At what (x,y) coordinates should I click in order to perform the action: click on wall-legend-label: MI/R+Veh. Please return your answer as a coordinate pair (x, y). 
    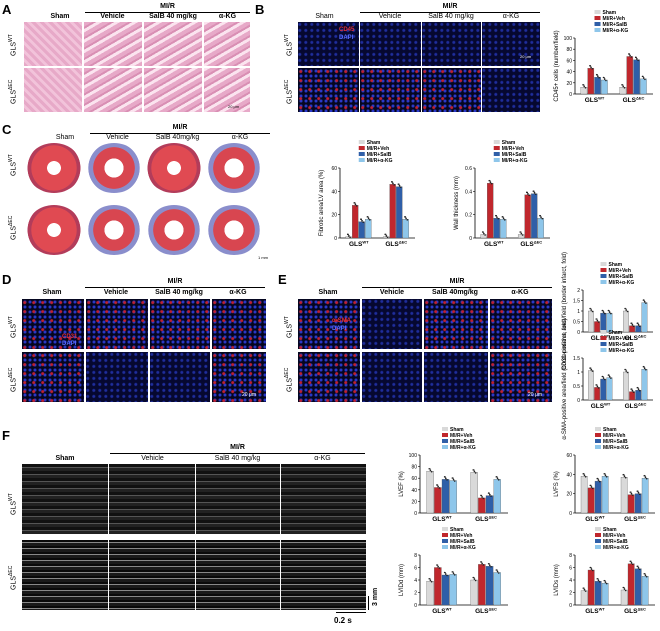
    Looking at the image, I should click on (513, 149).